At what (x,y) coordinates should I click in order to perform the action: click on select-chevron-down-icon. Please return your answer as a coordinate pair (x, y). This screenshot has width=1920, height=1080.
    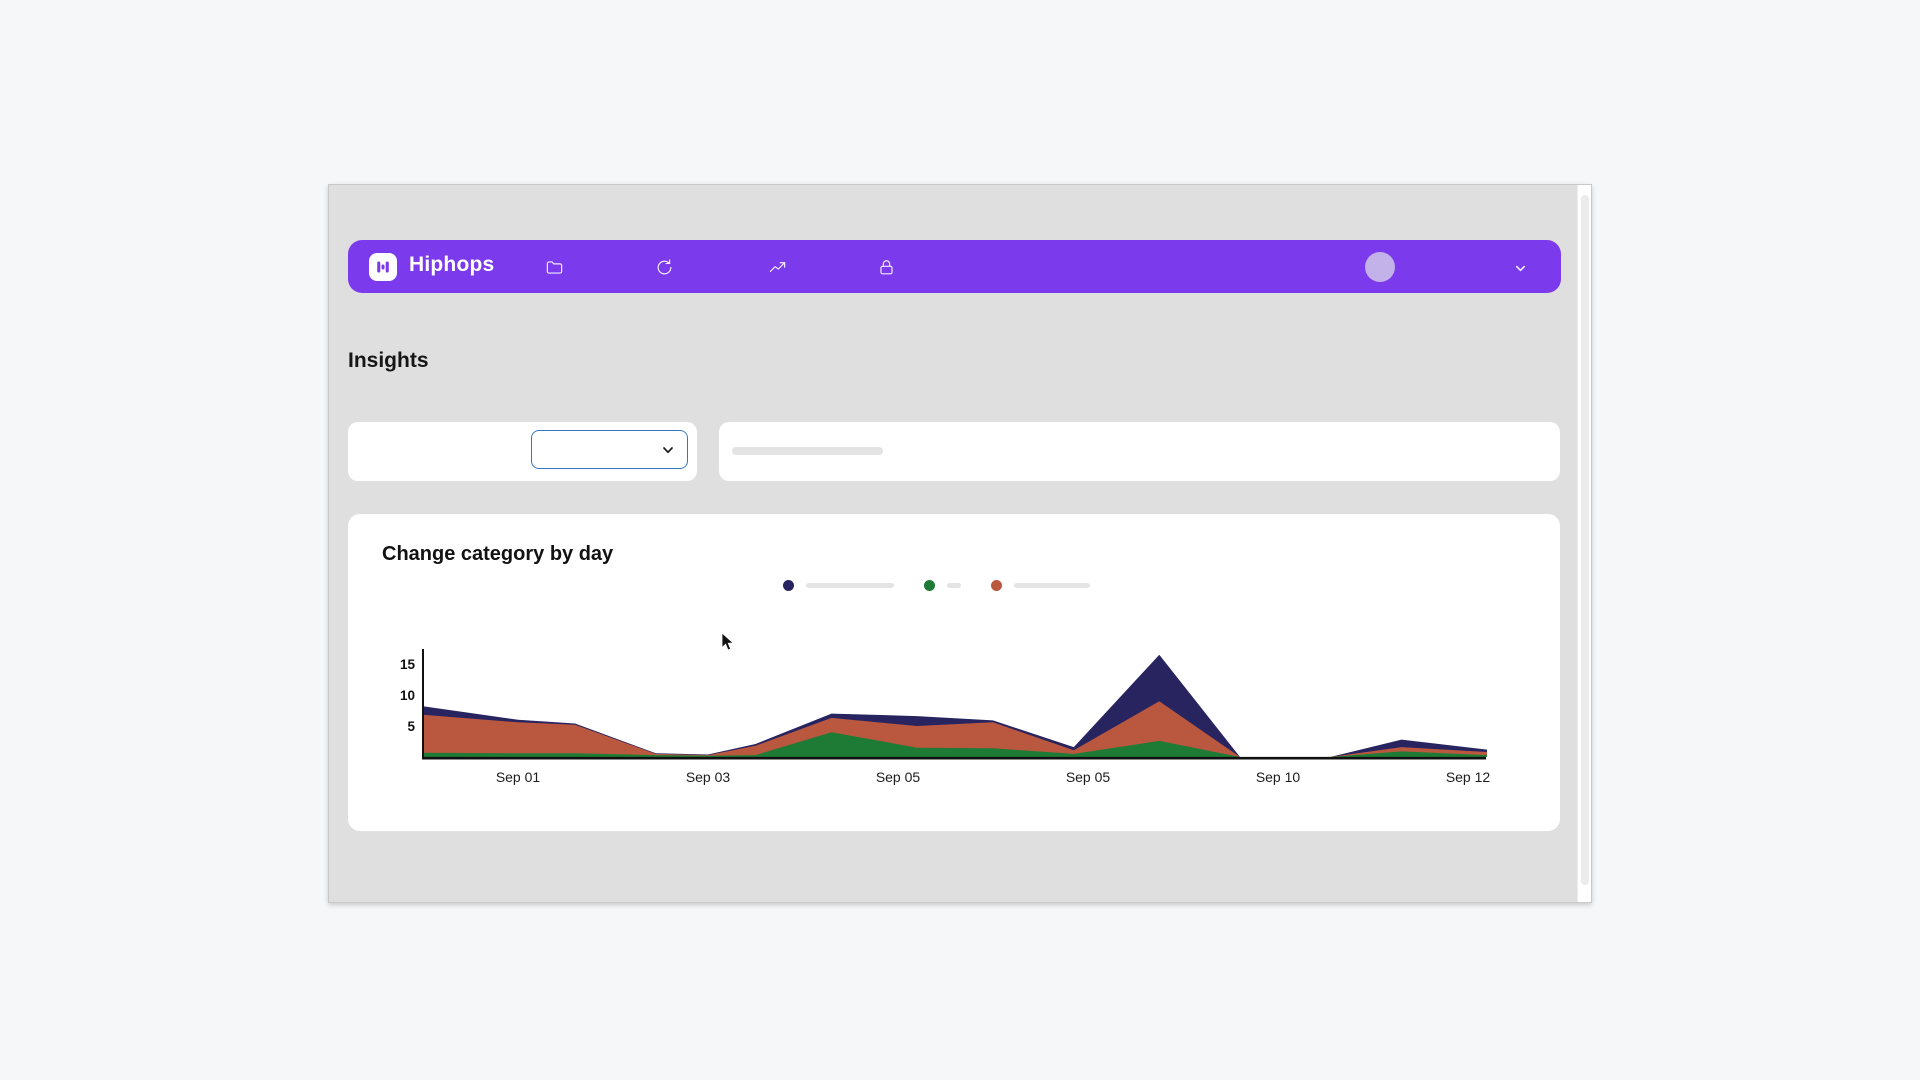
    Looking at the image, I should click on (668, 449).